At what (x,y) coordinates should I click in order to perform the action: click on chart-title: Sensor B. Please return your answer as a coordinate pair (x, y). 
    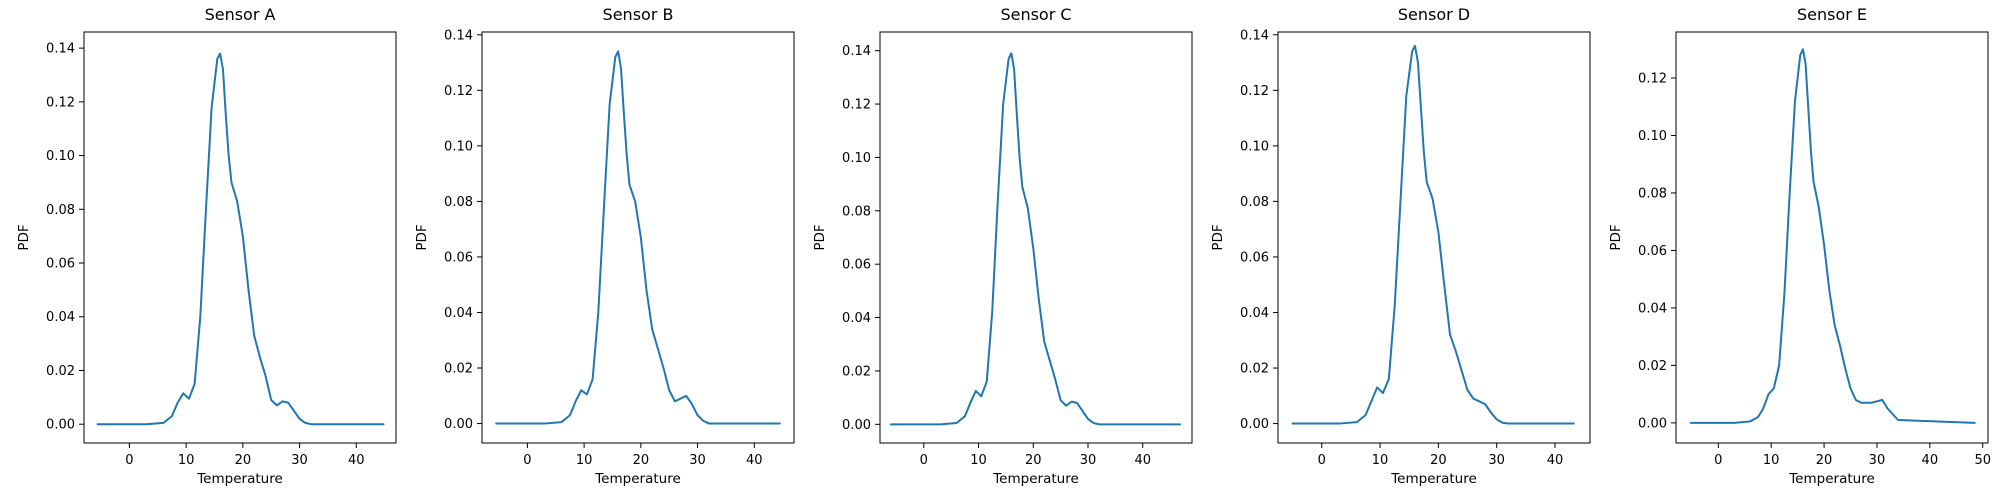
    Looking at the image, I should click on (638, 14).